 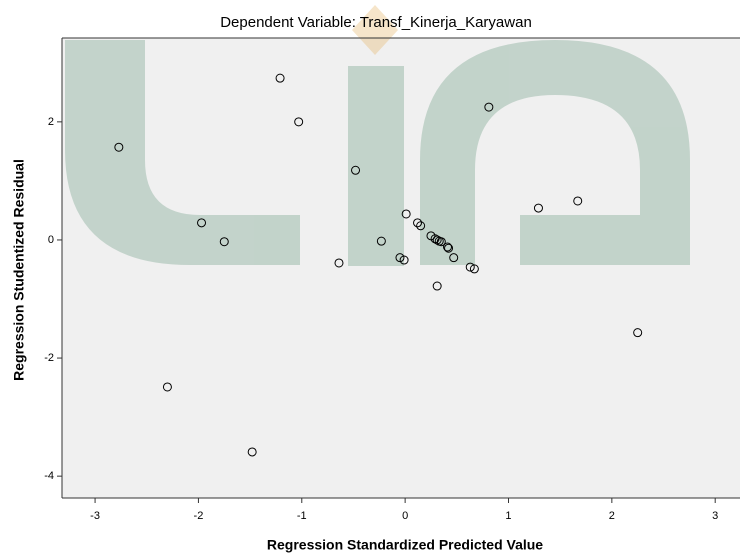 I want to click on x-tick-label: 3, so click(x=715, y=516).